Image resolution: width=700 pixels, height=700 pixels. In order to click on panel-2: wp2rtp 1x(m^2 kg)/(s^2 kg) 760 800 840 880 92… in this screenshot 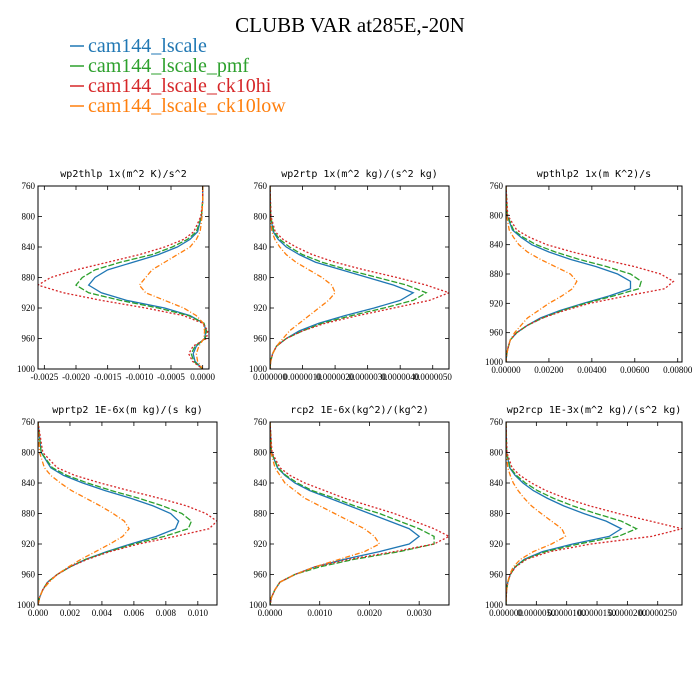, I will do `click(350, 275)`.